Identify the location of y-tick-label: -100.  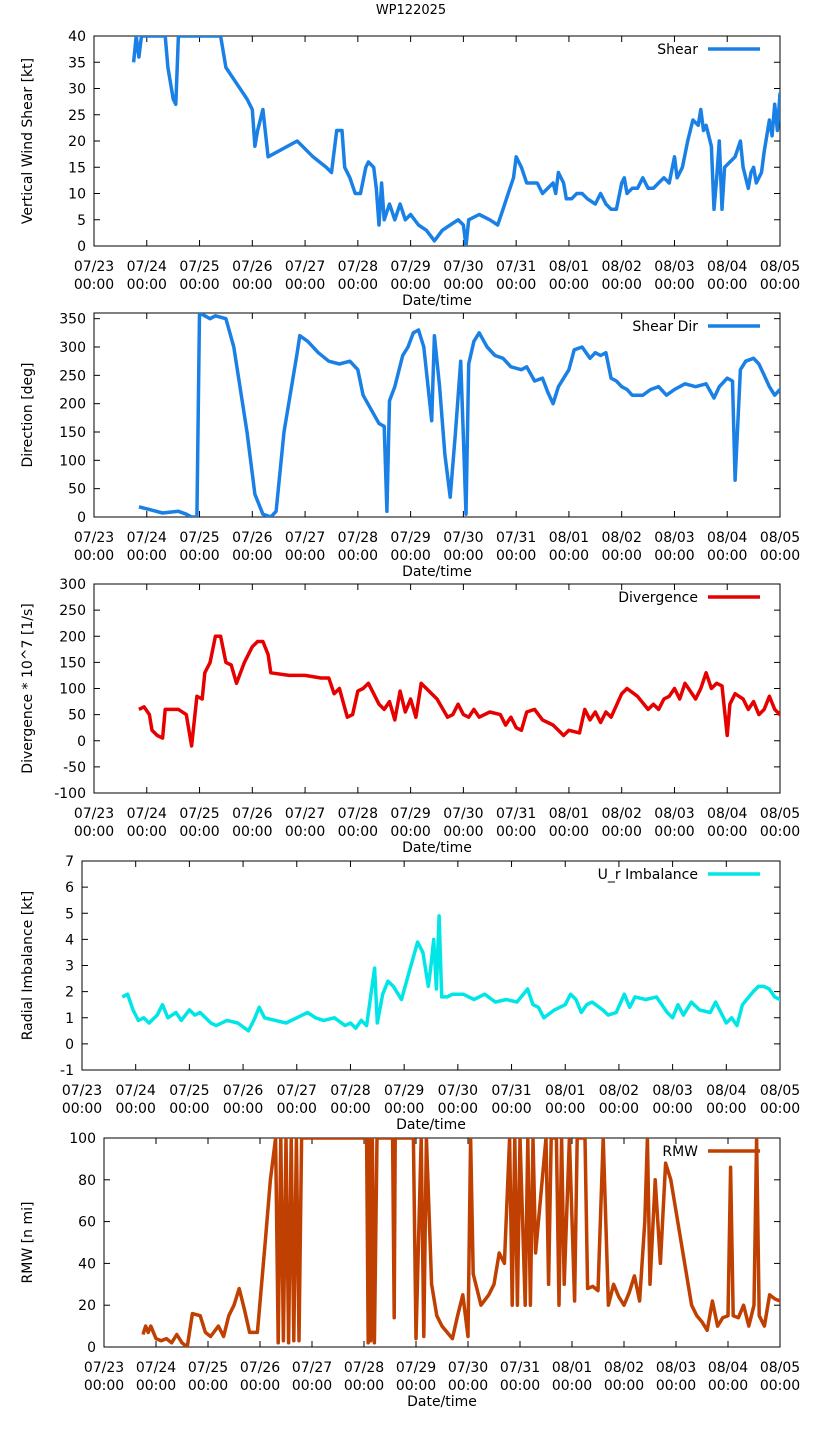
(70, 794).